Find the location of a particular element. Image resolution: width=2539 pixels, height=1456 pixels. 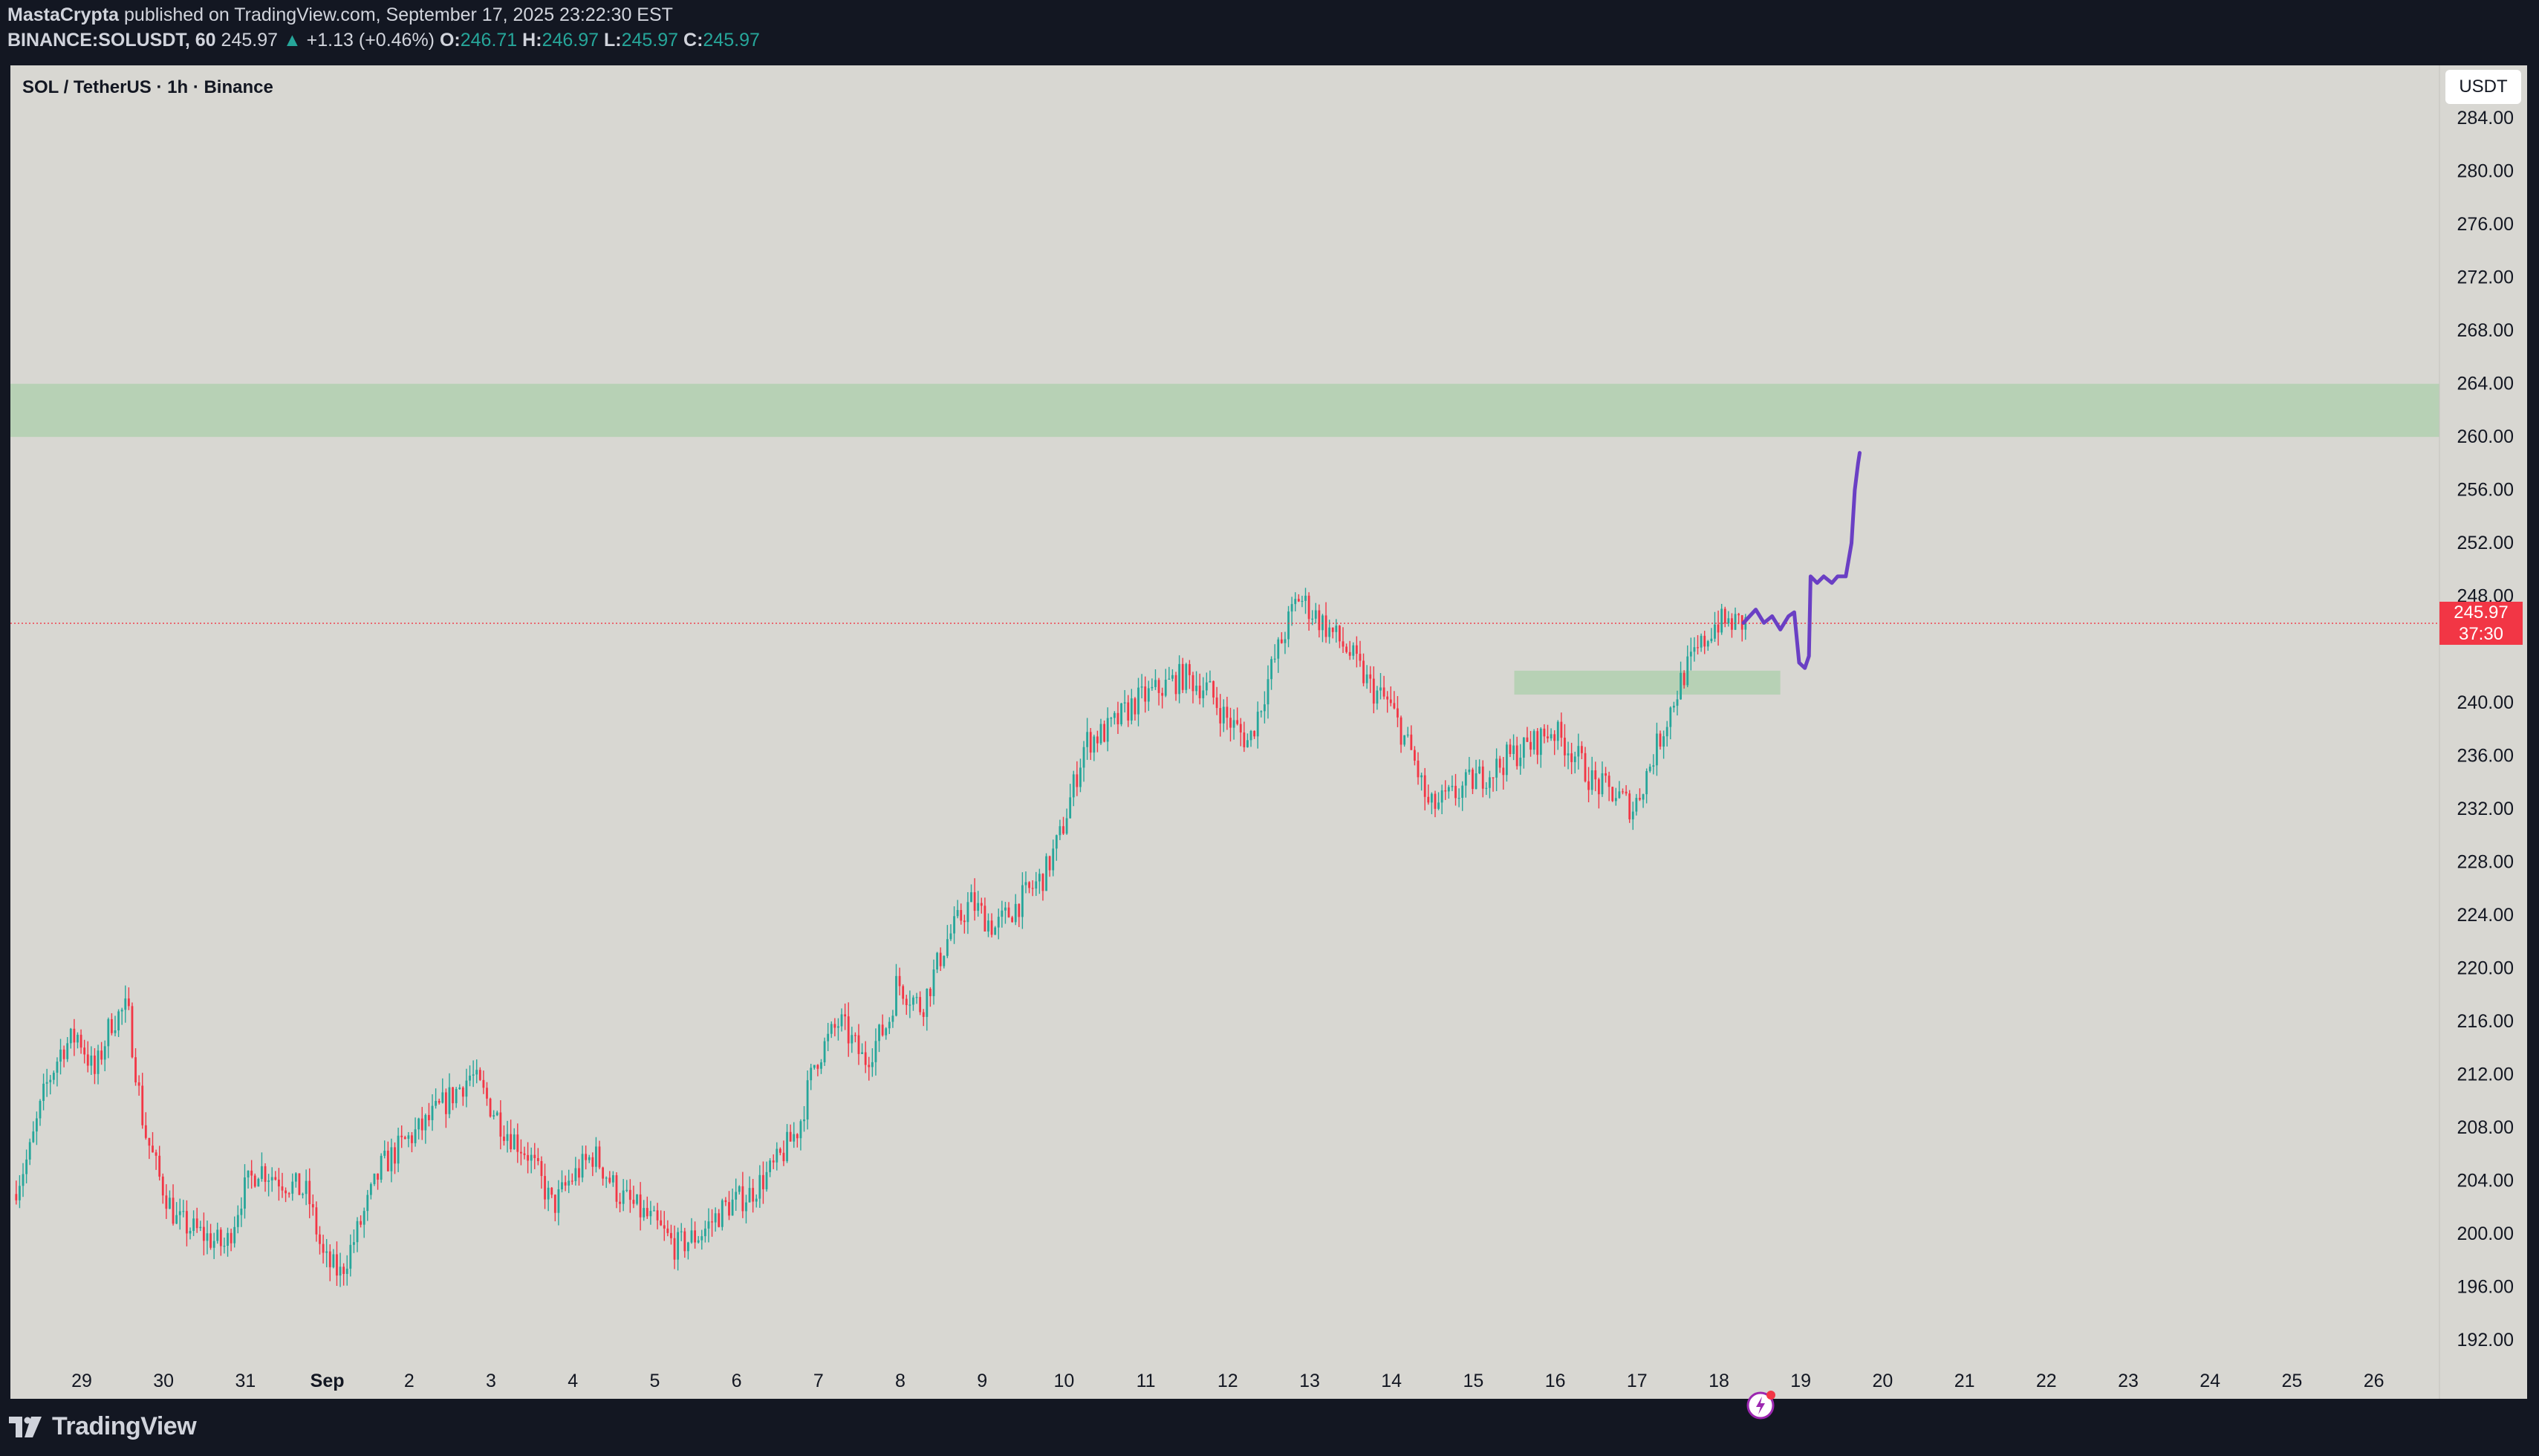

author-name: MastaCrypta is located at coordinates (63, 15).